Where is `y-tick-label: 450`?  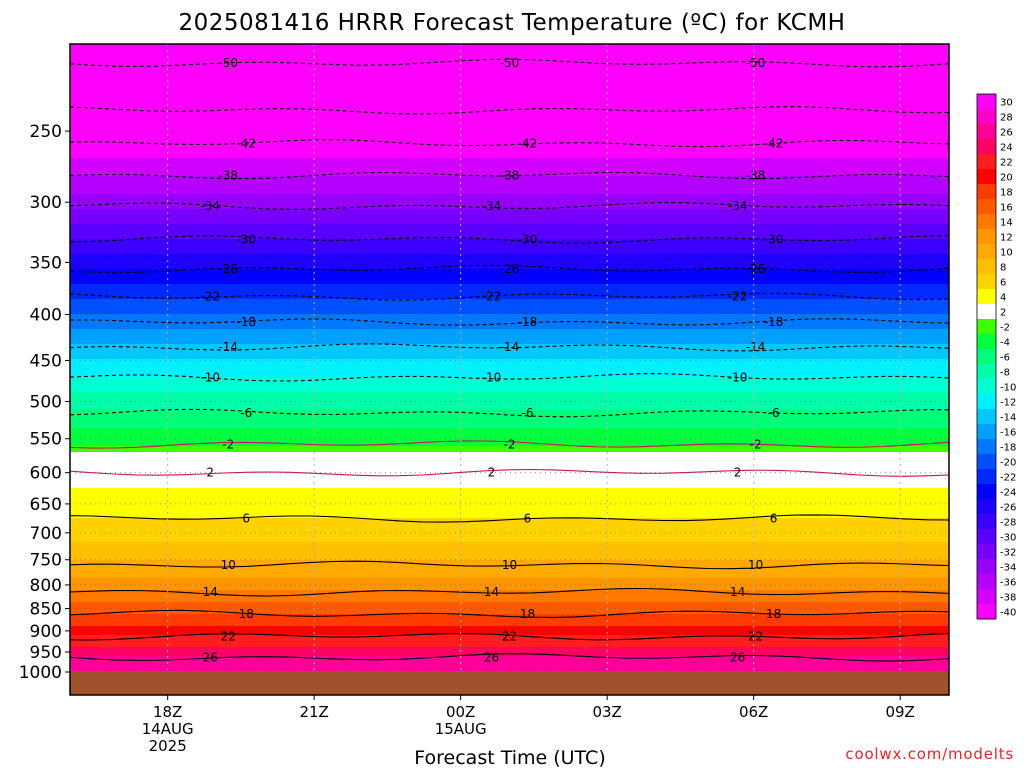 y-tick-label: 450 is located at coordinates (46, 361).